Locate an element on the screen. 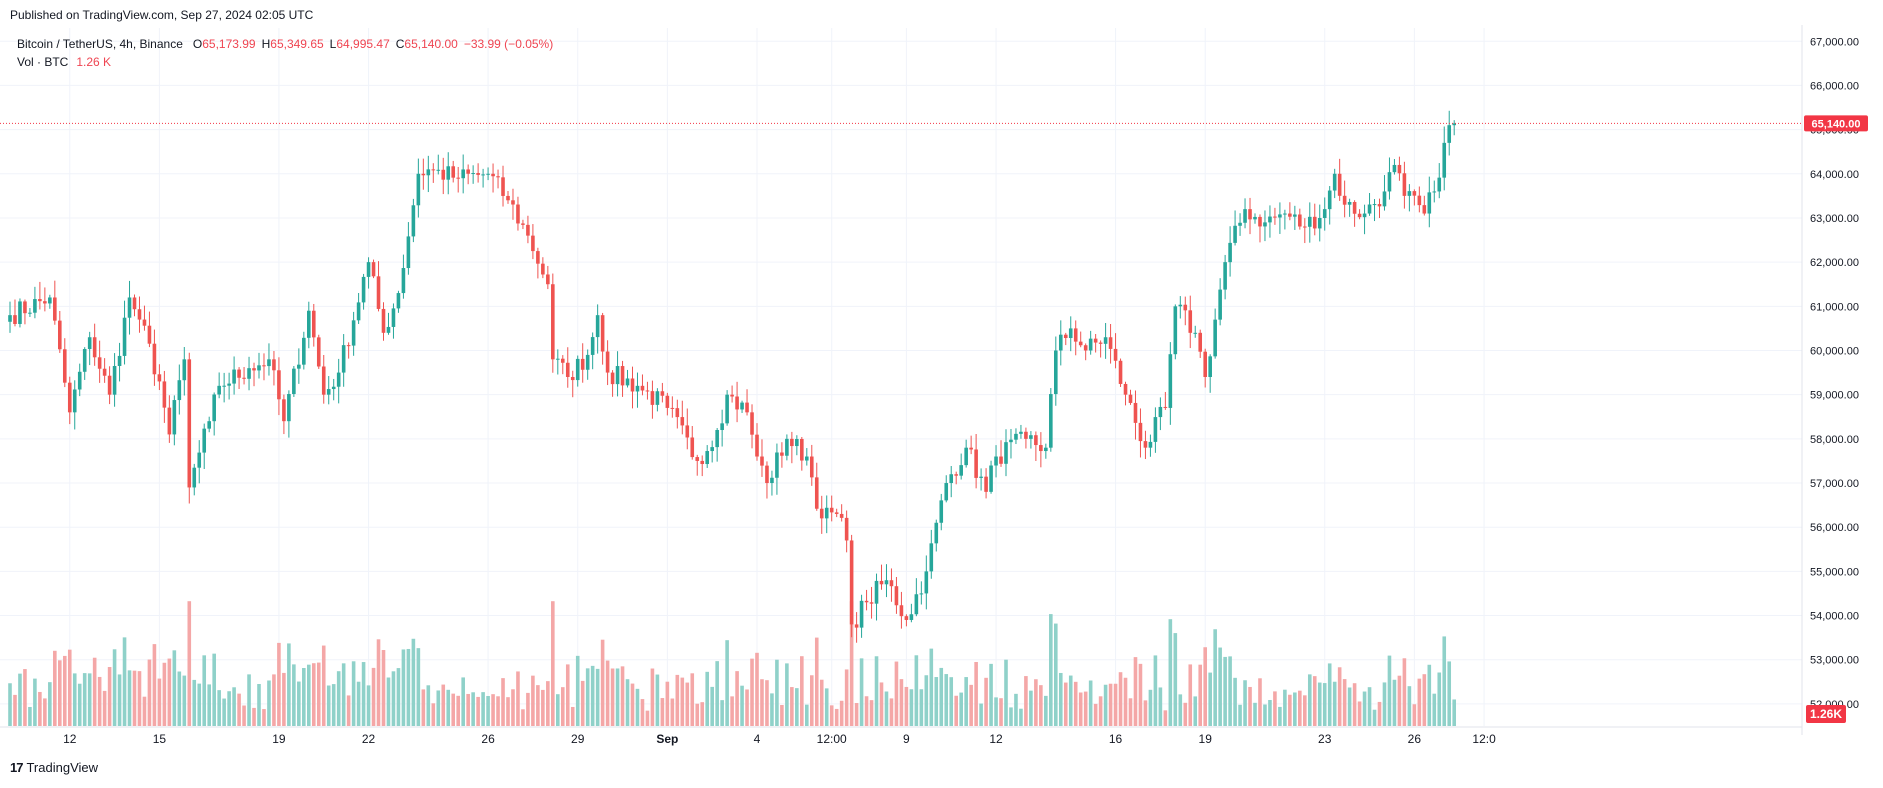  price-tick-label: 59,000.00 is located at coordinates (1834, 396).